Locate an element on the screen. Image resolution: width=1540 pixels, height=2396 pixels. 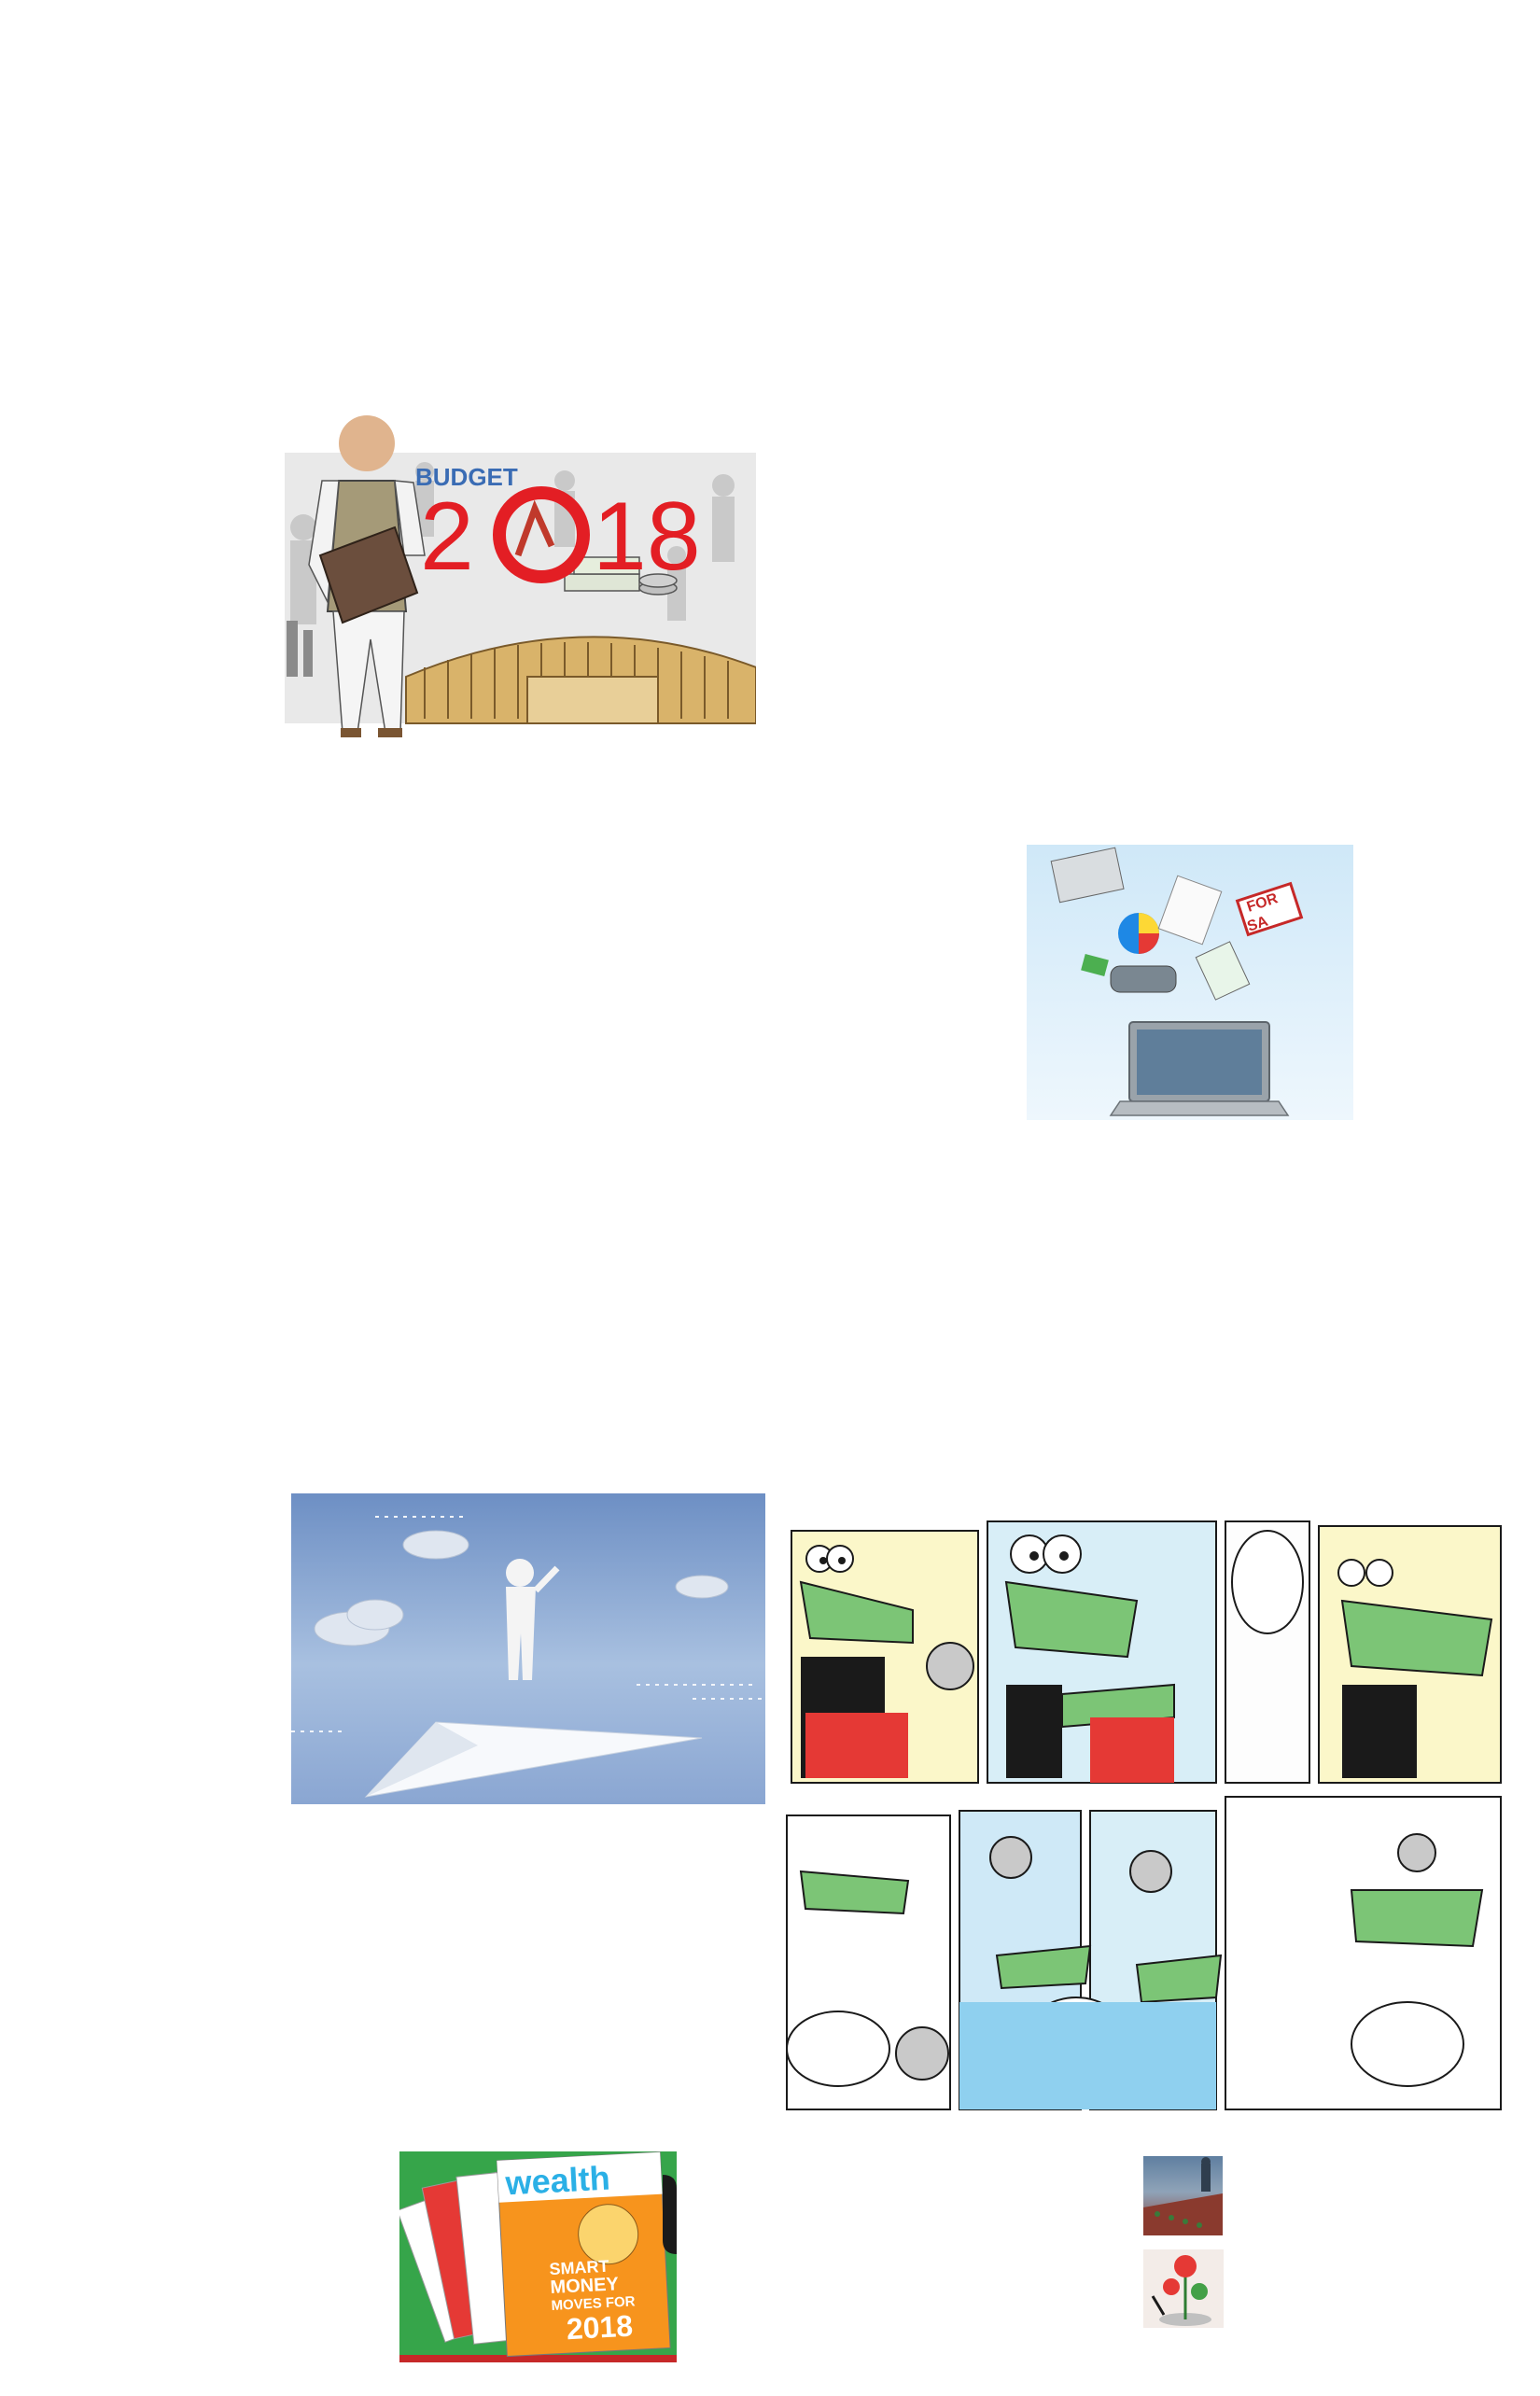
laptop-illustration: FOR SA is located at coordinates (1190, 982).